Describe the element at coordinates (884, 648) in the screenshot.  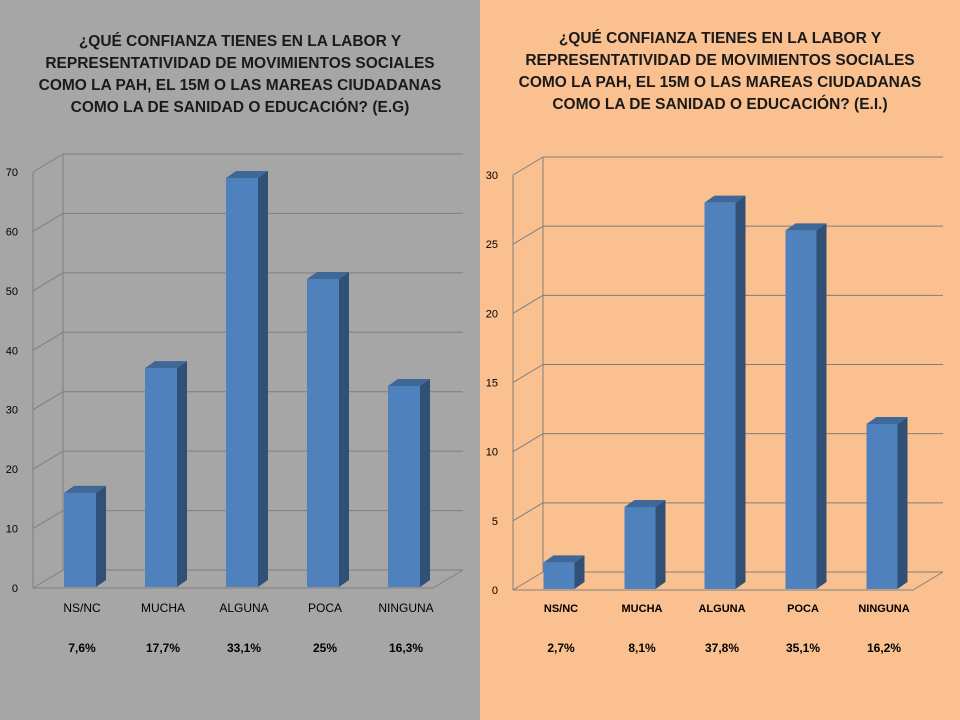
I see `percent-label: 16,2%` at that location.